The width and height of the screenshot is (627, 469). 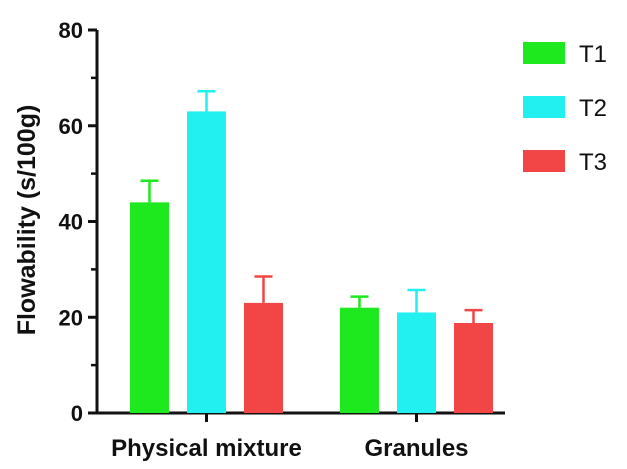 What do you see at coordinates (71, 222) in the screenshot?
I see `y-tick-label: 40` at bounding box center [71, 222].